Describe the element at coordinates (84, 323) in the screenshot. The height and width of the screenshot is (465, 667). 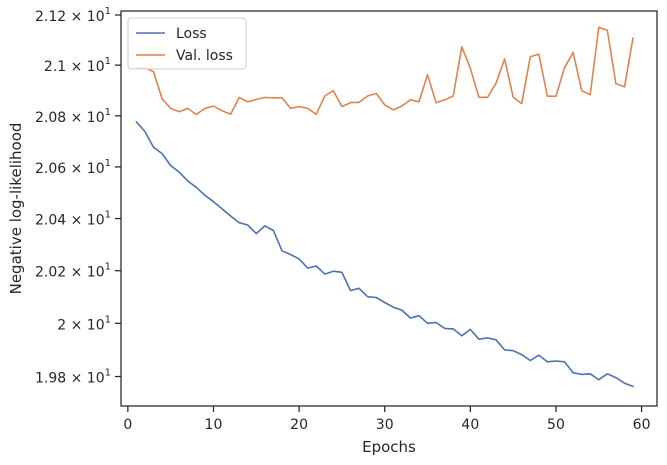
I see `y-tick-label-1: 2 × 10¹` at that location.